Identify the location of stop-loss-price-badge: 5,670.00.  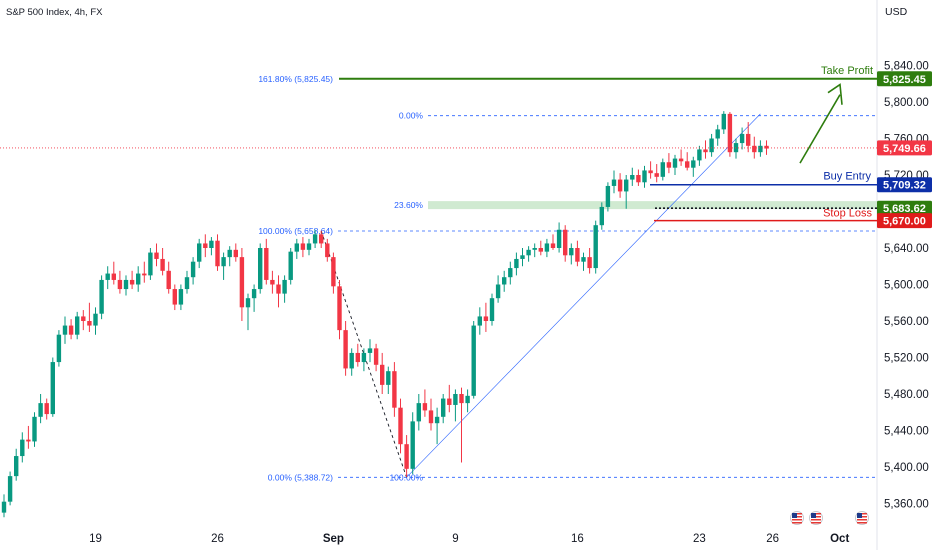
(904, 222).